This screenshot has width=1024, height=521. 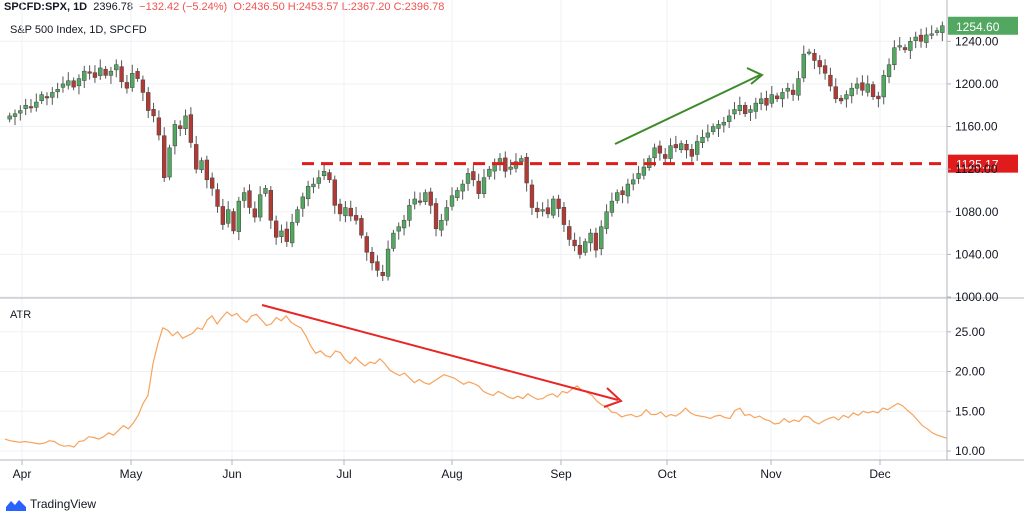 What do you see at coordinates (16, 505) in the screenshot?
I see `tradingview-icon` at bounding box center [16, 505].